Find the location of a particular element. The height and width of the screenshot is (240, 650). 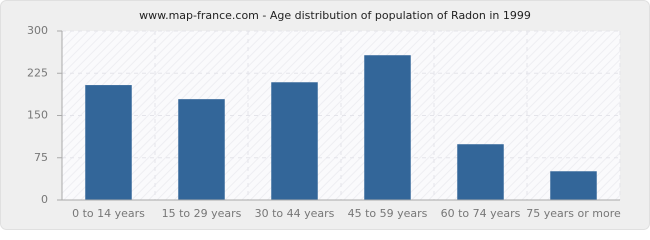

x-tick-label: 75 years or more is located at coordinates (573, 213).